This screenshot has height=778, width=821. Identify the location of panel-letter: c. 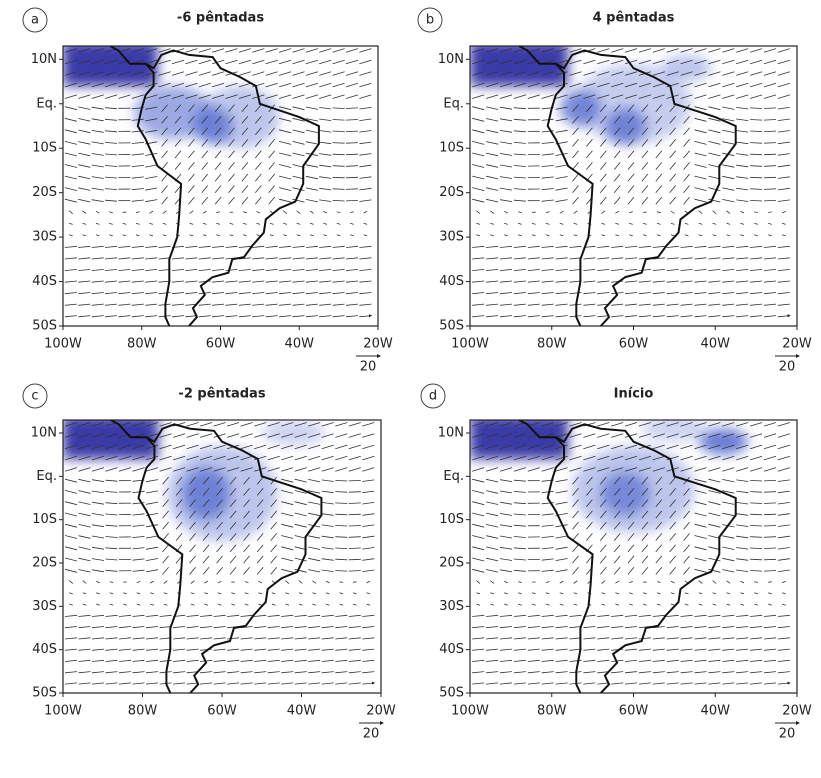
(34, 396).